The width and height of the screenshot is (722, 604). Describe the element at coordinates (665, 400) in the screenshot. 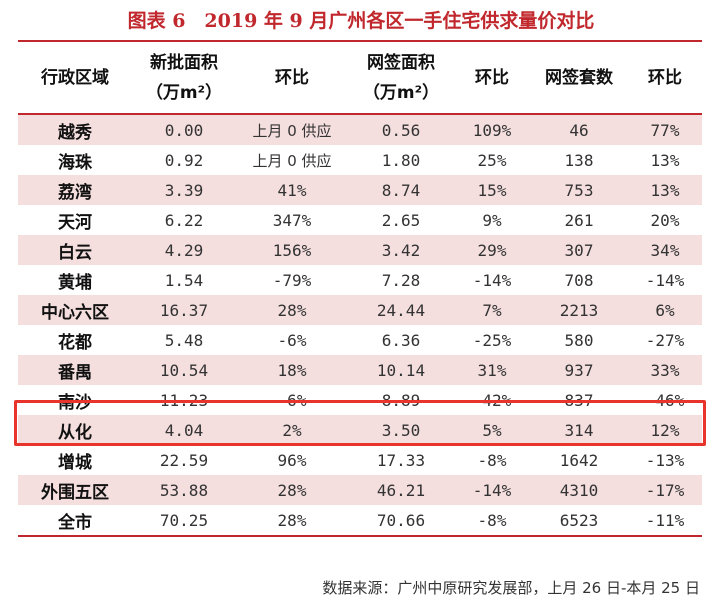

I see `cell-units-change: -46%` at that location.